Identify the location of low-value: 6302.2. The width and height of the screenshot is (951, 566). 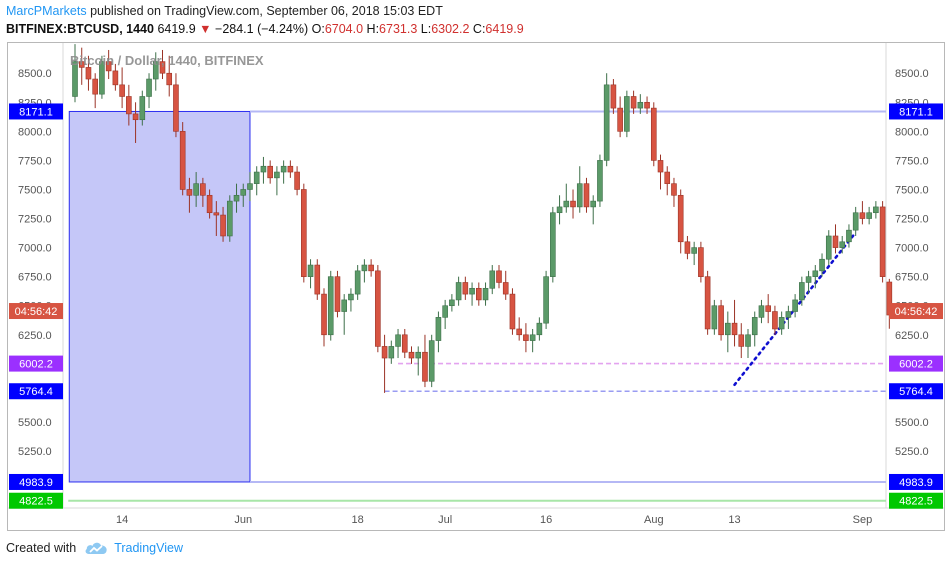
(450, 29).